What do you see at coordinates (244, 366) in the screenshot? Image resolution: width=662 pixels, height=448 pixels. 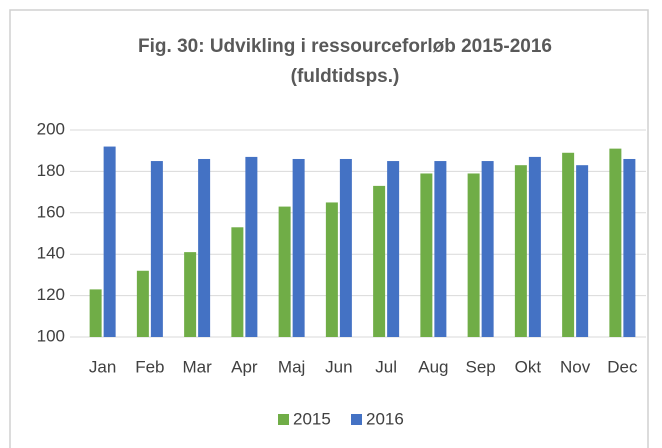 I see `x-tick-label: Apr` at bounding box center [244, 366].